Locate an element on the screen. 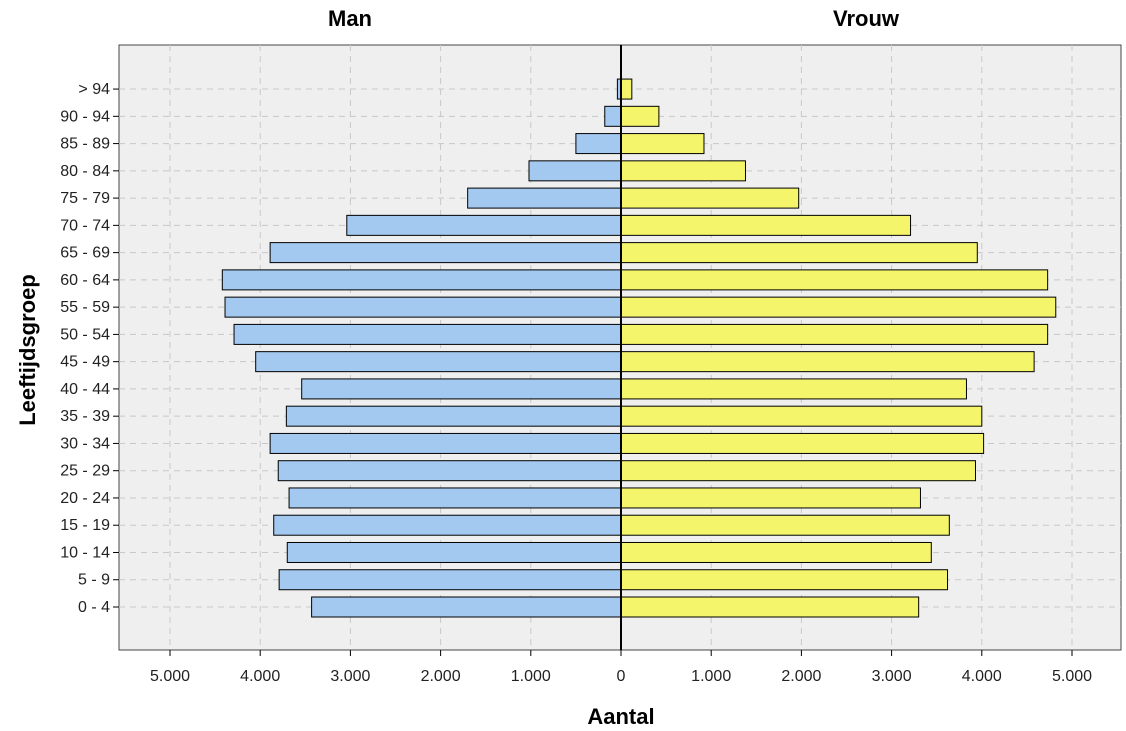  panel-title-man: Man is located at coordinates (350, 18).